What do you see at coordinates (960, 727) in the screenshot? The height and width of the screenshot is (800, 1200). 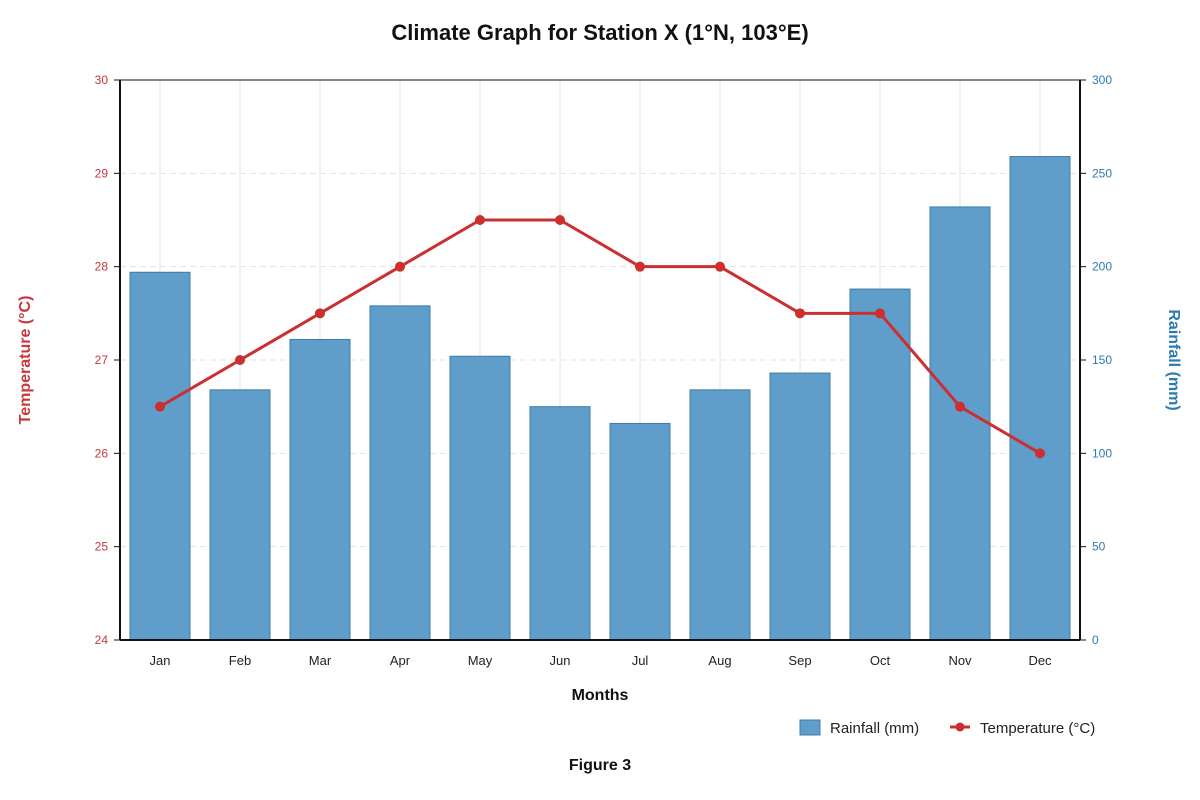 I see `legend-temperature-marker` at bounding box center [960, 727].